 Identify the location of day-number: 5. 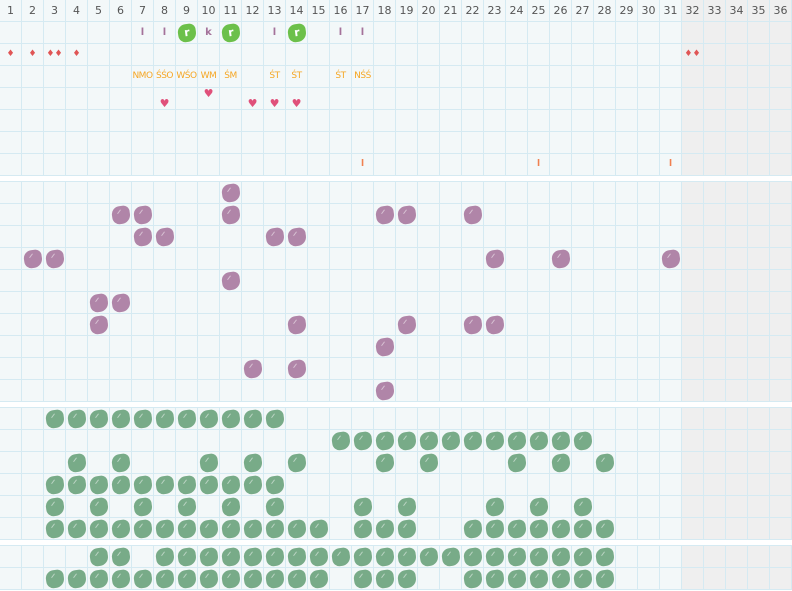
(99, 11).